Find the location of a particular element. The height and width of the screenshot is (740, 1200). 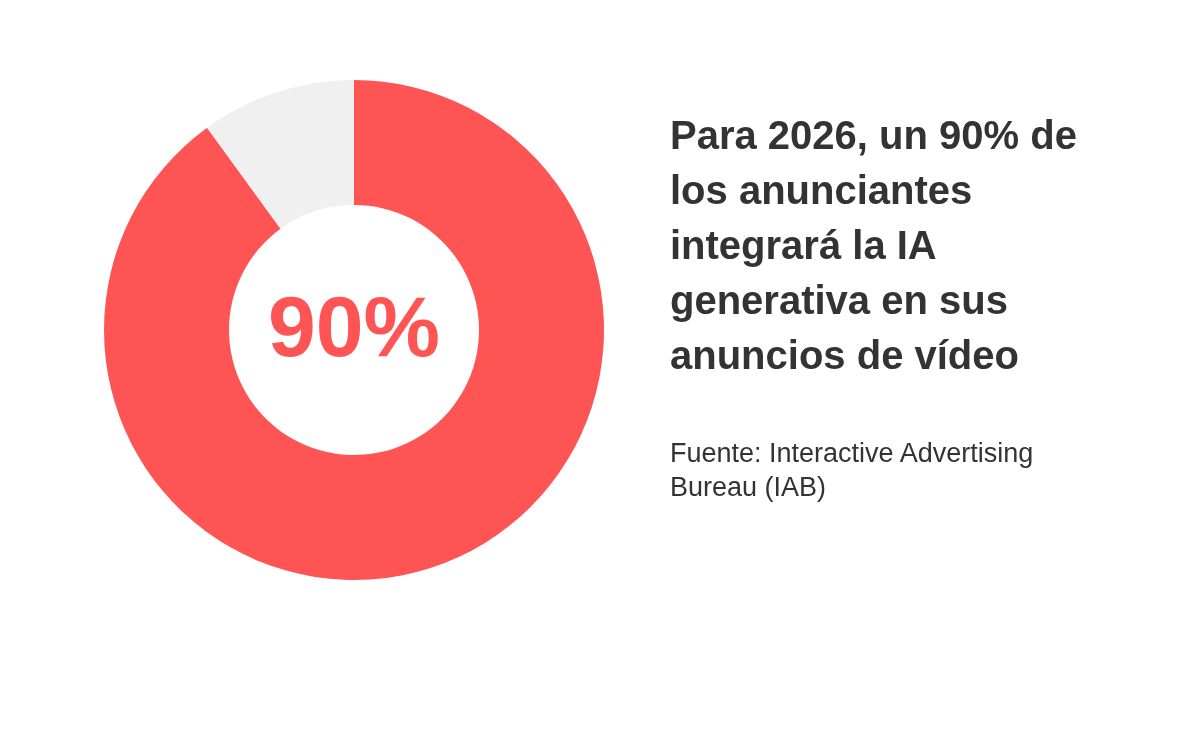

text: Para 2026, un 90% de los anunciantes integrará la IA generativa en sus anuncios de vídeo is located at coordinates (874, 245).